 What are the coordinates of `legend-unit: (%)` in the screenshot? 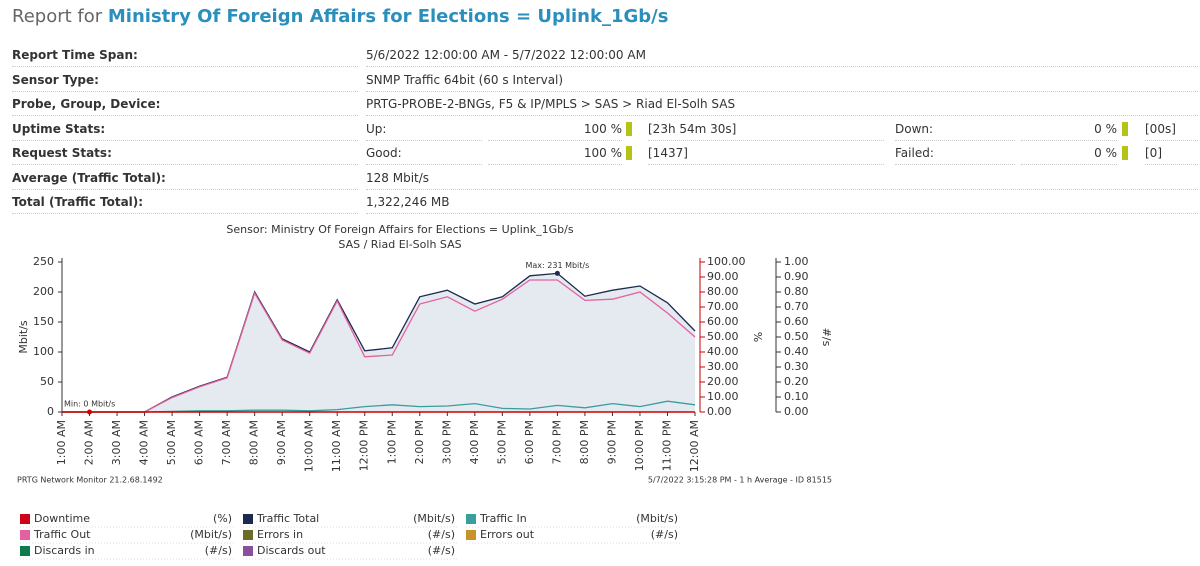 It's located at (222, 518).